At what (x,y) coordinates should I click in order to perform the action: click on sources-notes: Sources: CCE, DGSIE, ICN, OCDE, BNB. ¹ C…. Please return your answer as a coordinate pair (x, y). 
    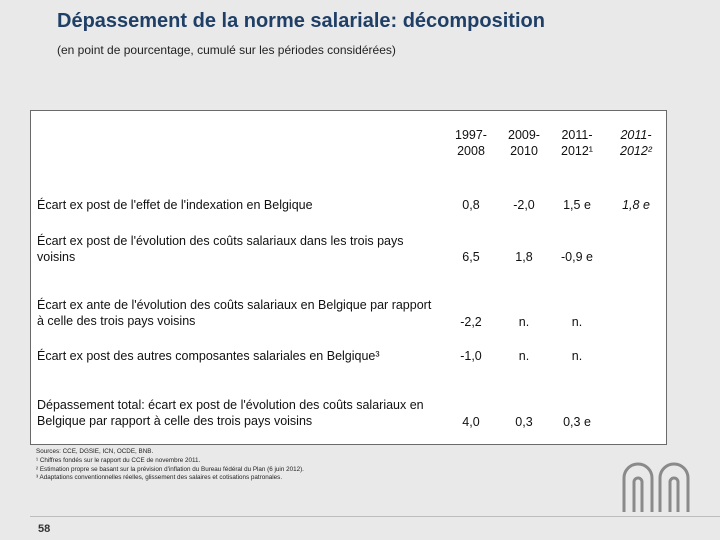
    Looking at the image, I should click on (226, 465).